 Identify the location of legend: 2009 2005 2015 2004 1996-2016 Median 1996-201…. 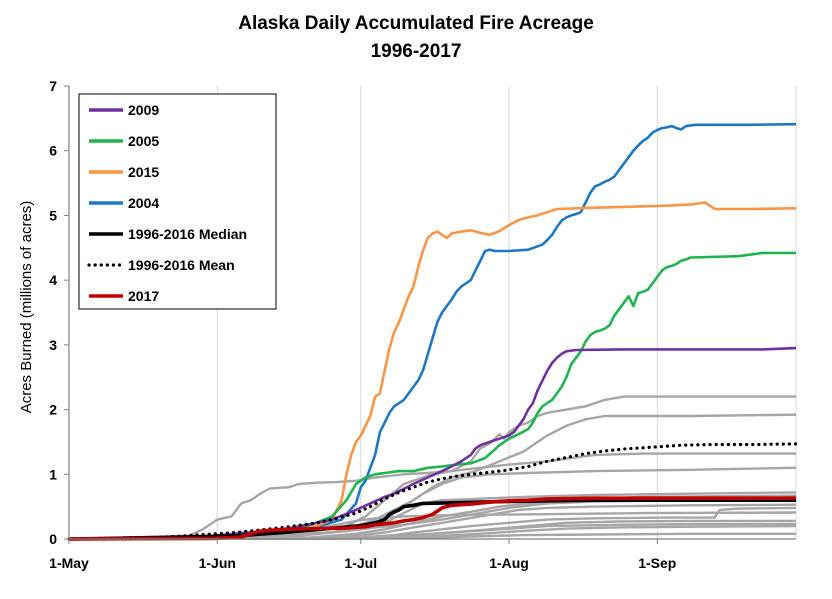
(177, 201).